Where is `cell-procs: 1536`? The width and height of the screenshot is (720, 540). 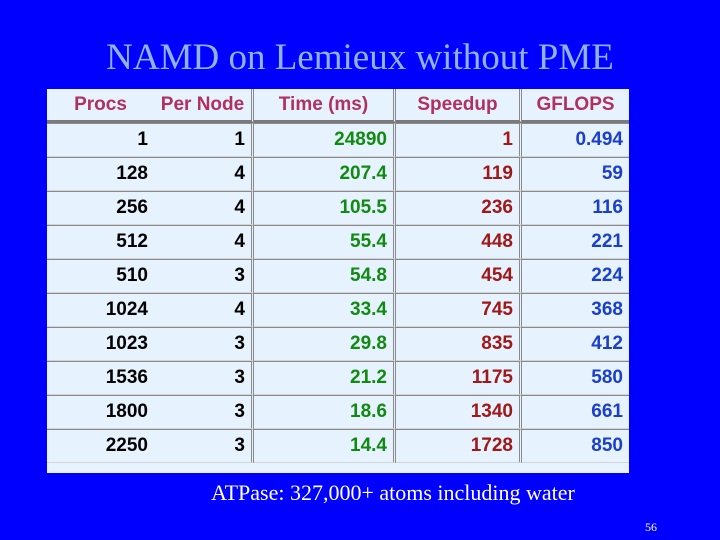 cell-procs: 1536 is located at coordinates (100, 378).